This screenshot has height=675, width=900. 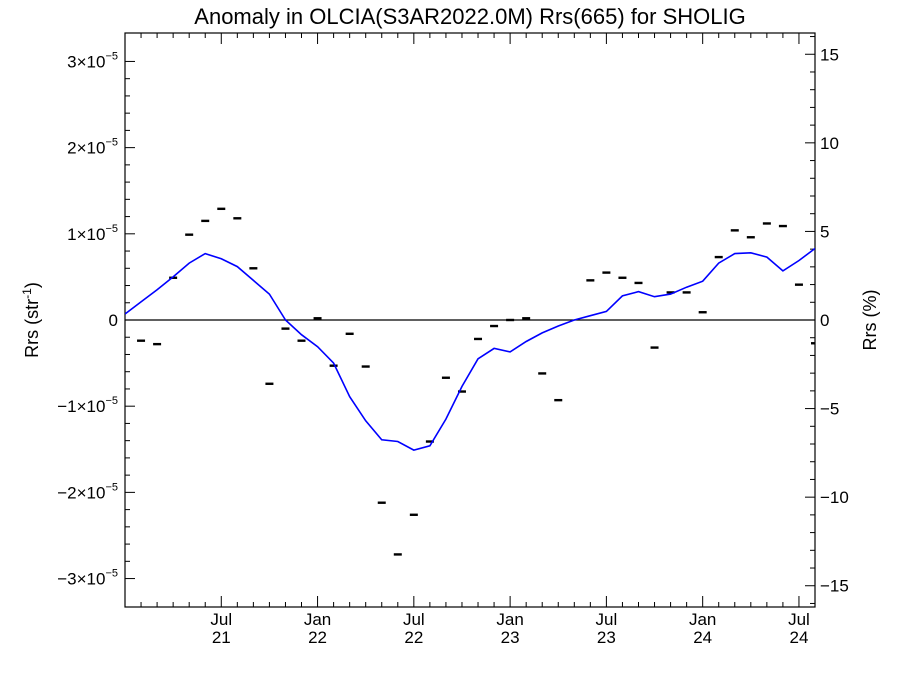 I want to click on tick-mantissa: 2, so click(x=71, y=148).